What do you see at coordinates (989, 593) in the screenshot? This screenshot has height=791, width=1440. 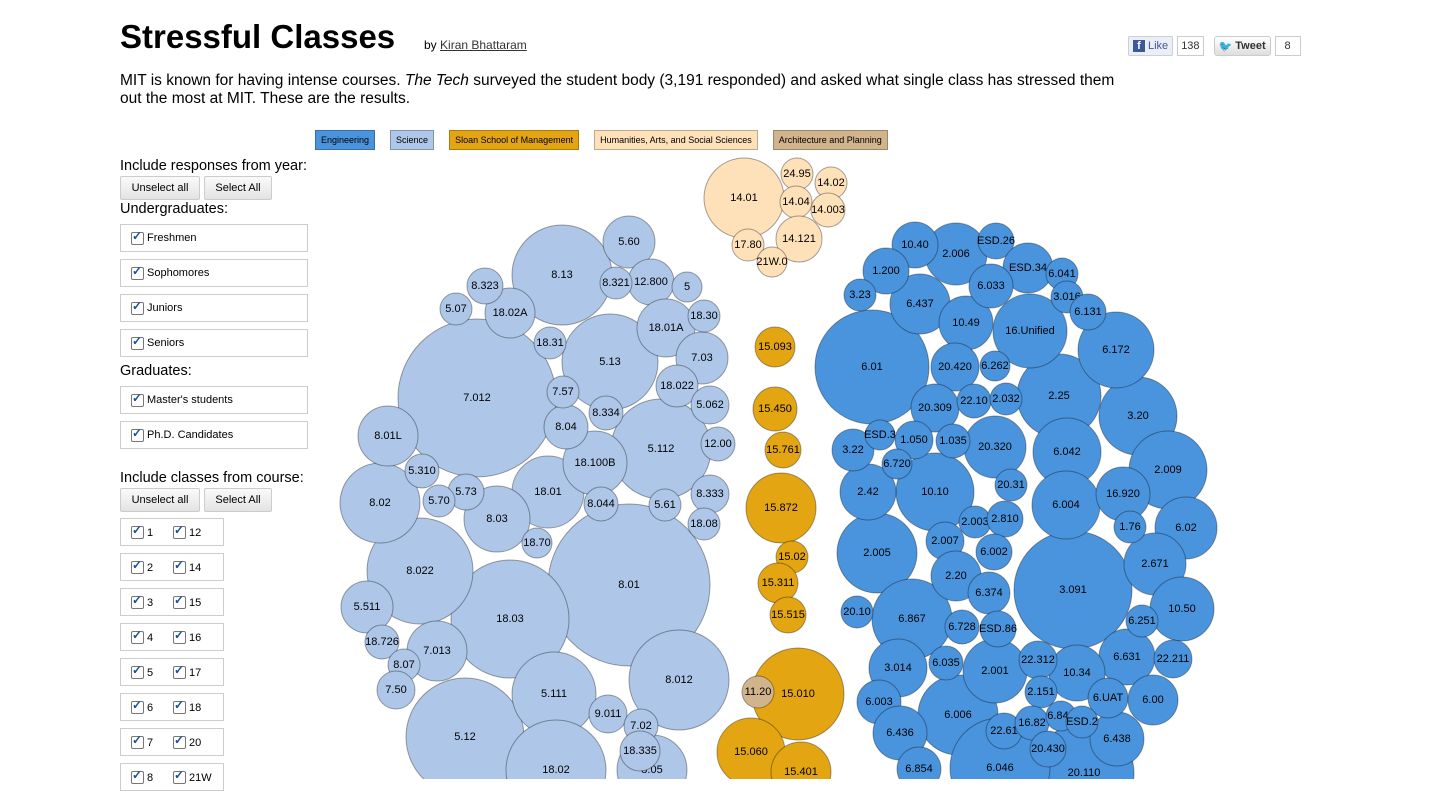 I see `bubble-6-374: 6.374` at bounding box center [989, 593].